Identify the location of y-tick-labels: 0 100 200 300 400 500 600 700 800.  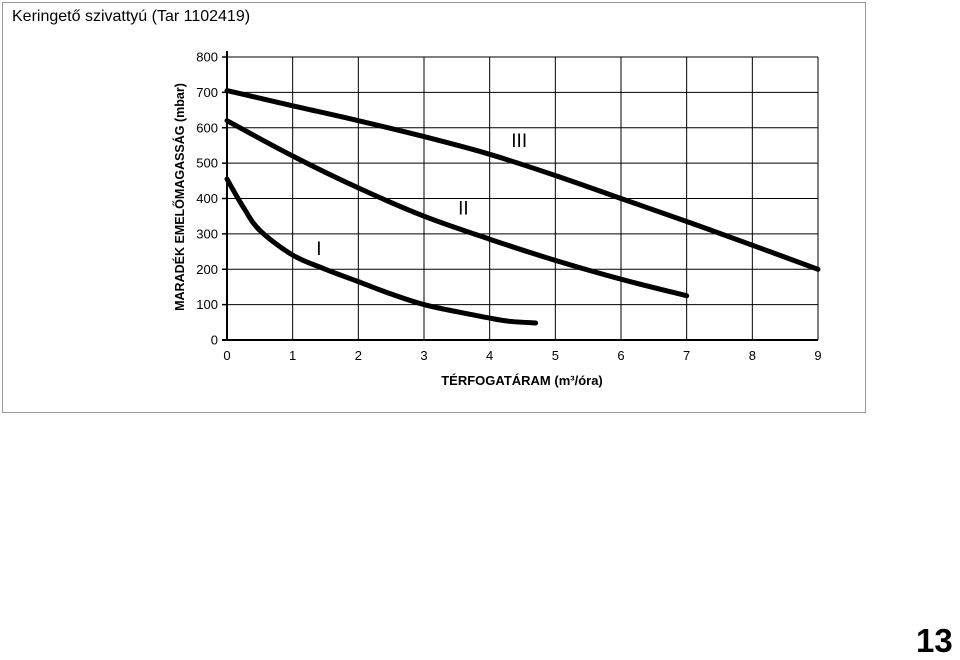
(207, 199).